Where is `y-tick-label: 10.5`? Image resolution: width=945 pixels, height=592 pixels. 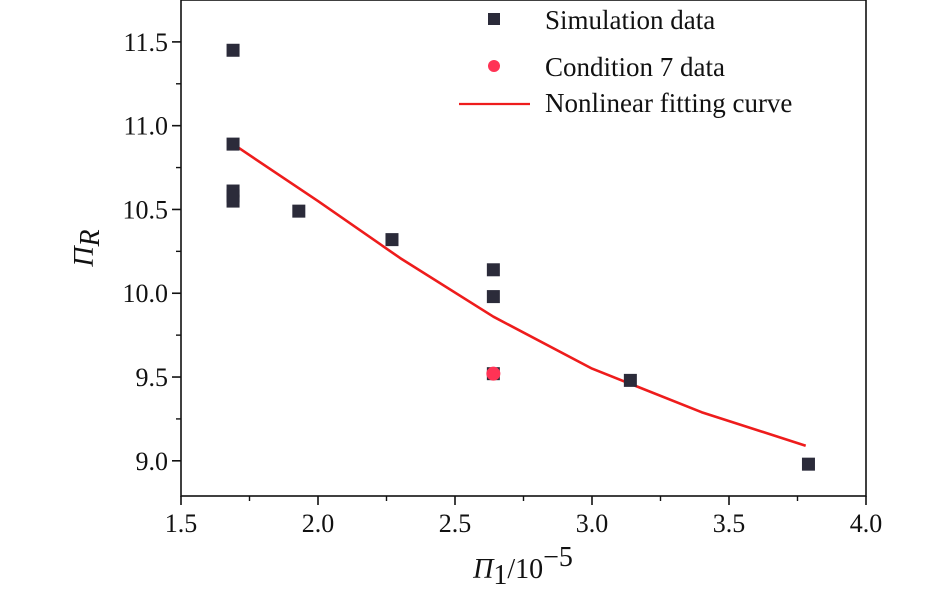 y-tick-label: 10.5 is located at coordinates (146, 209).